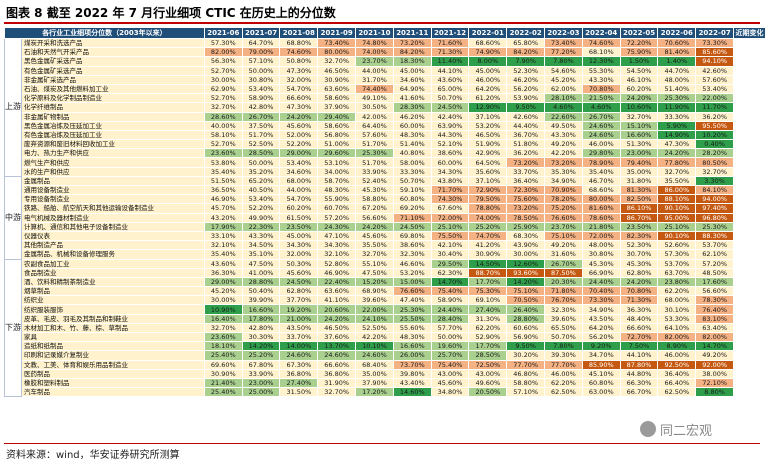 This screenshot has height=462, width=766. Describe the element at coordinates (113, 181) in the screenshot. I see `industry-name: 金属制品` at that location.